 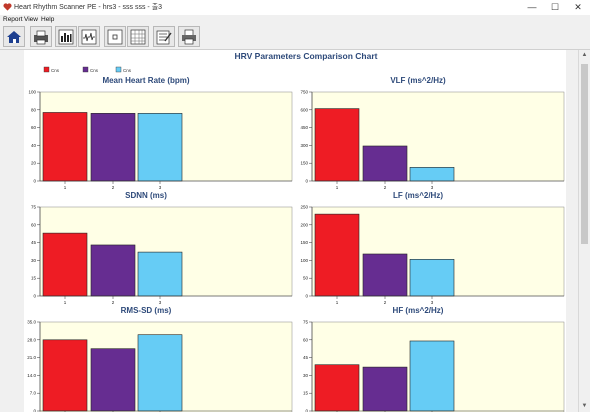 What do you see at coordinates (304, 260) in the screenshot?
I see `y-tick-label: 100` at bounding box center [304, 260].